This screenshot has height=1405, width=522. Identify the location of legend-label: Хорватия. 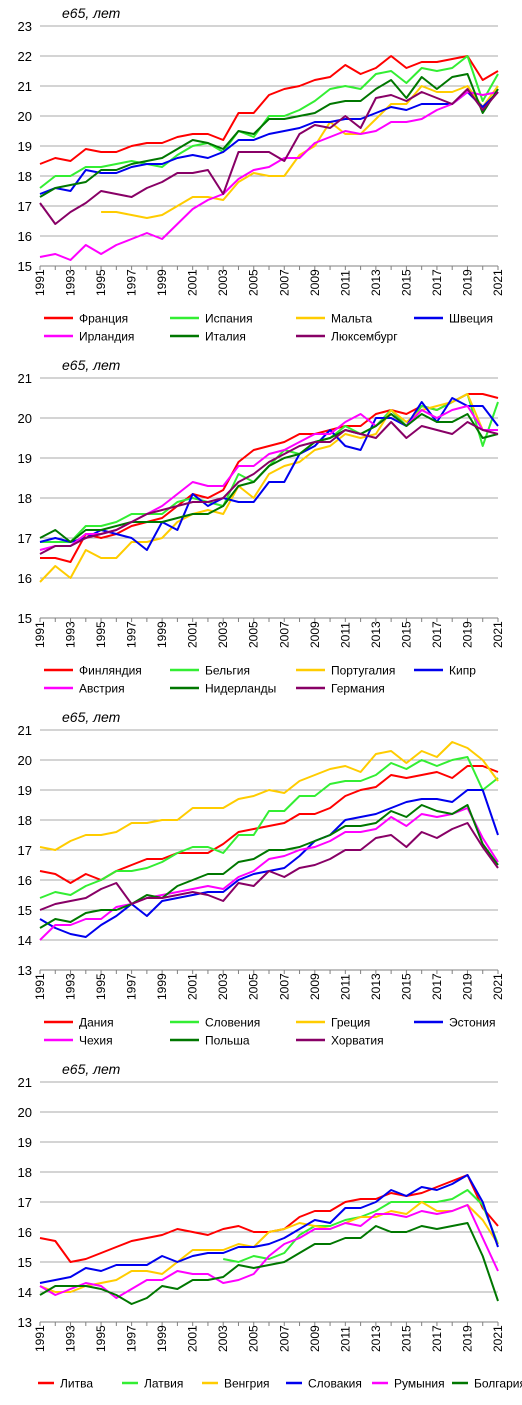
(357, 1041).